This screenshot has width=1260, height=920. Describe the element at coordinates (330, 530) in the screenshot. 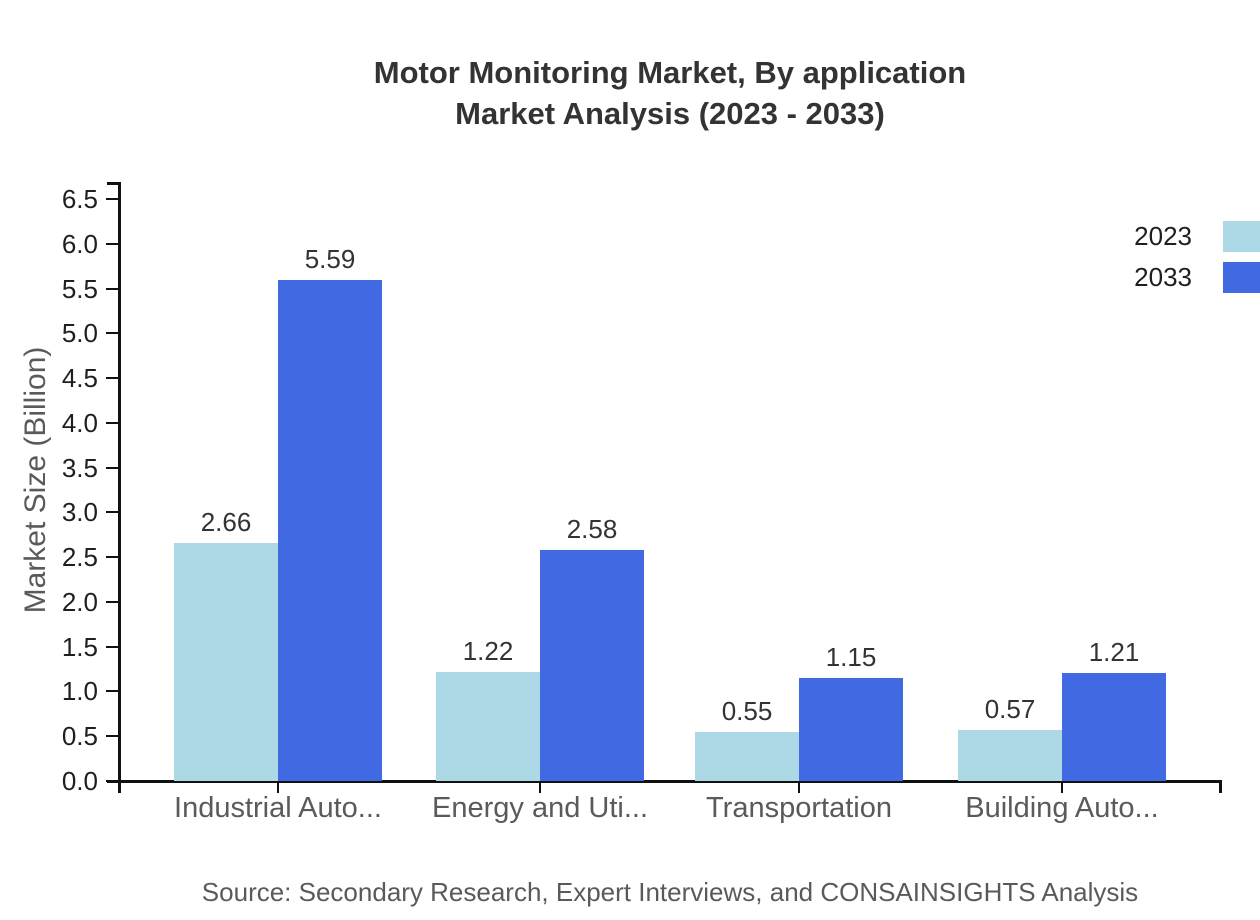

I see `bar-2033-industrial-auto` at that location.